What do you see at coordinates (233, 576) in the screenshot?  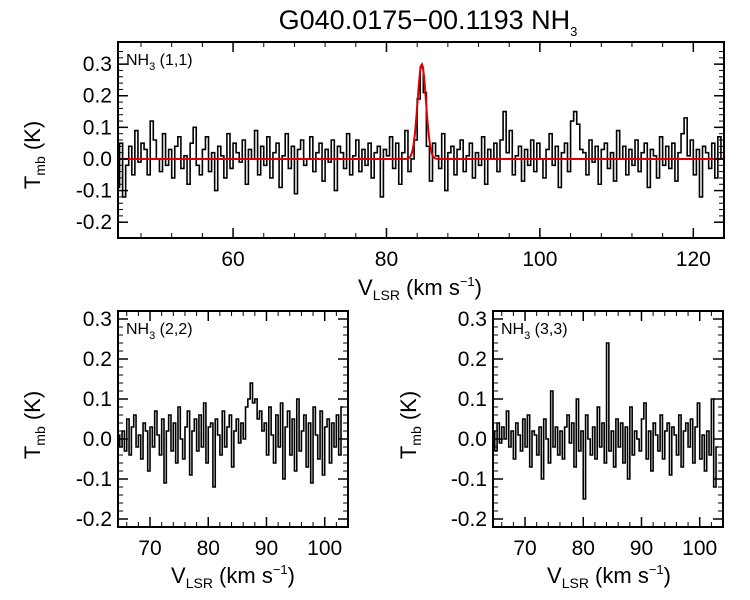 I see `x-axis-label-bottom-left: VLSR (km s−1)` at bounding box center [233, 576].